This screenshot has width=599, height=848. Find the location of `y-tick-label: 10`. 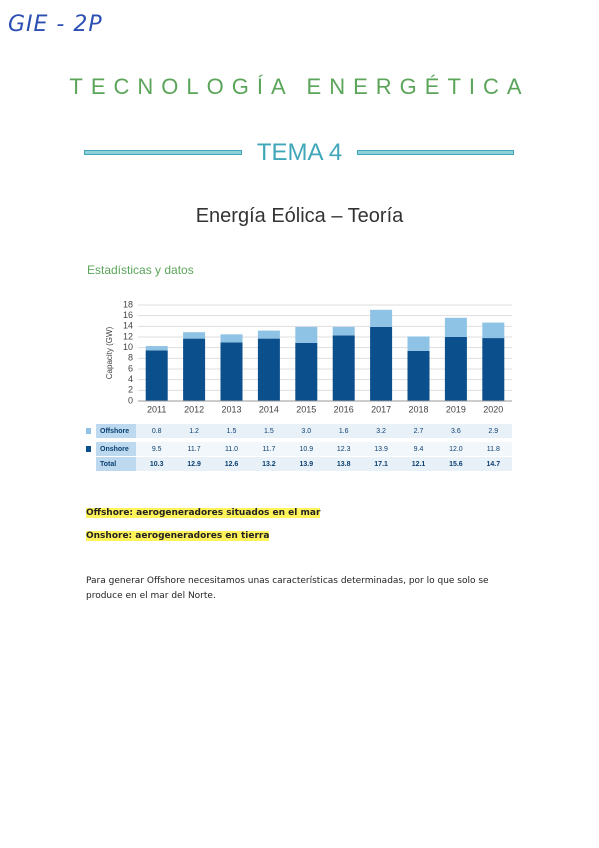

y-tick-label: 10 is located at coordinates (128, 347).